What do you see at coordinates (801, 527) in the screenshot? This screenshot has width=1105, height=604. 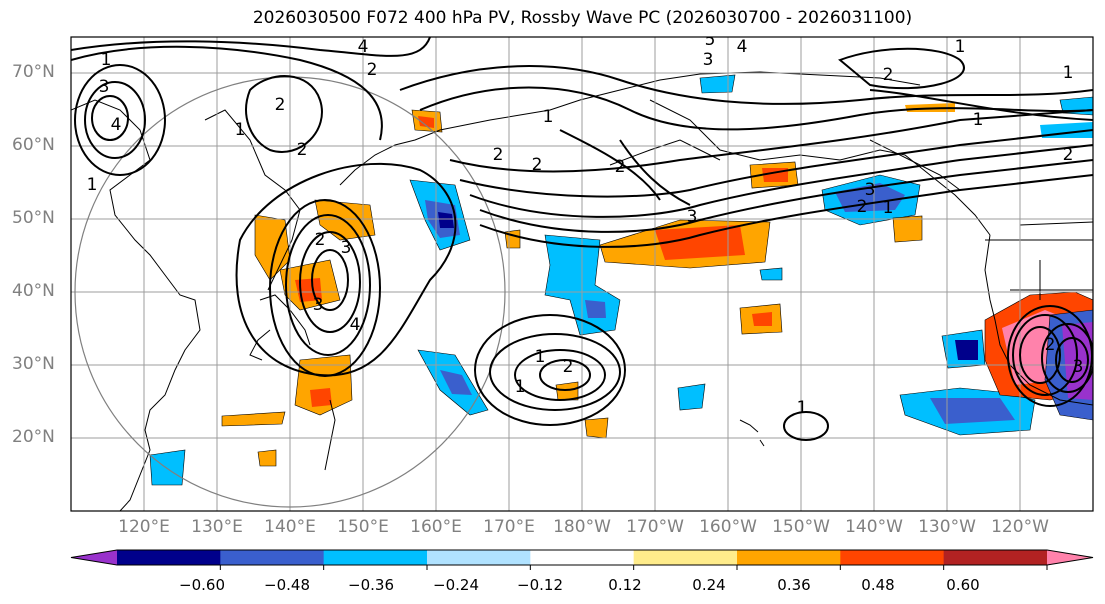 I see `lon-label: 150°W` at bounding box center [801, 527].